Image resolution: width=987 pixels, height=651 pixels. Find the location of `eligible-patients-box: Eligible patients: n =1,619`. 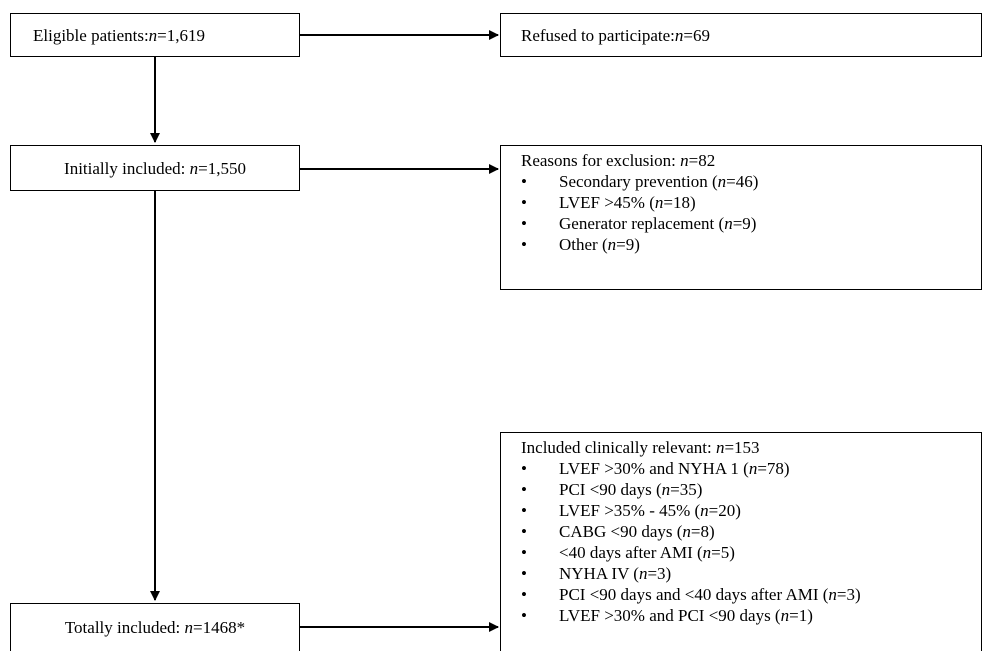

eligible-patients-box: Eligible patients: n =1,619 is located at coordinates (155, 35).